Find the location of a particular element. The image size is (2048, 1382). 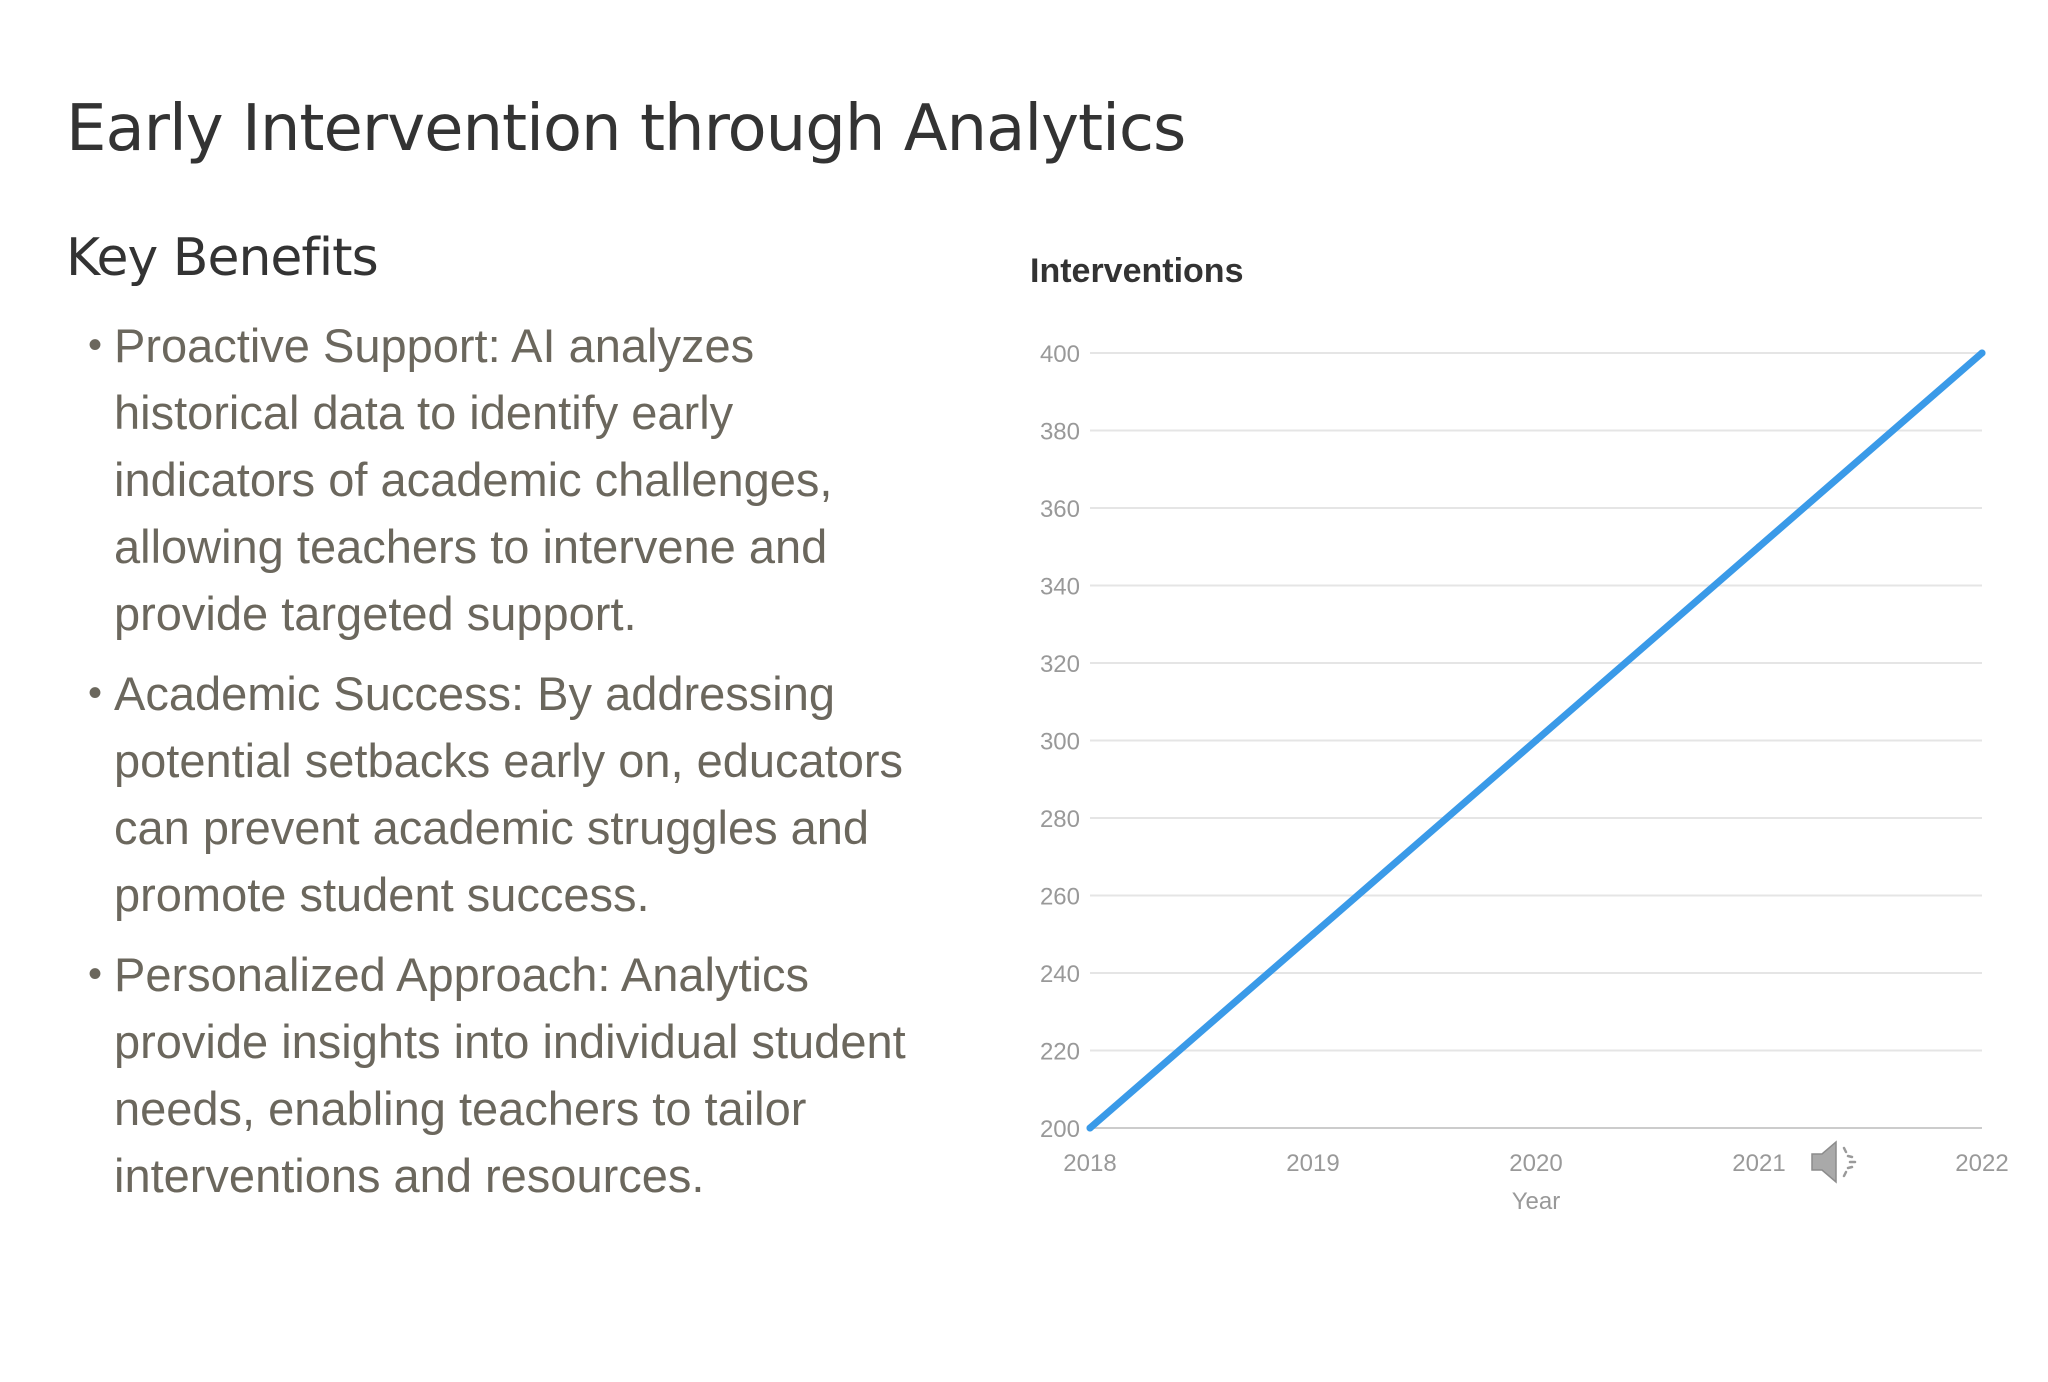

x-tick-label: 2021 is located at coordinates (1758, 1163).